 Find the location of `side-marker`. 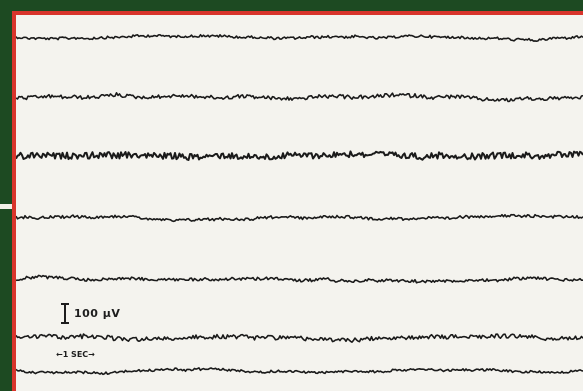

side-marker is located at coordinates (7, 206).